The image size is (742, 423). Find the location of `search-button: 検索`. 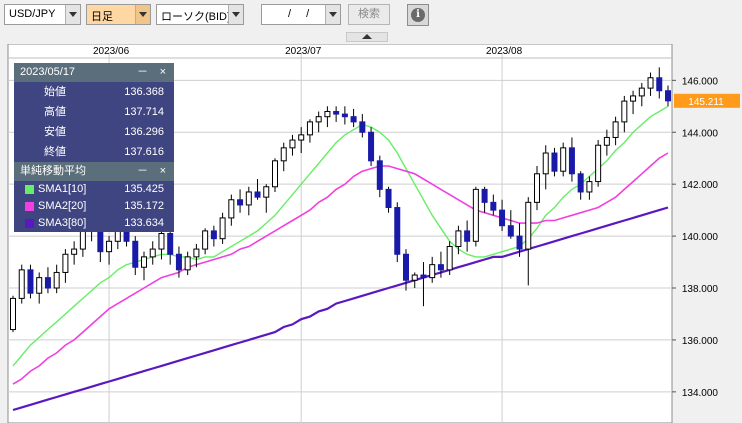

search-button: 検索 is located at coordinates (369, 14).